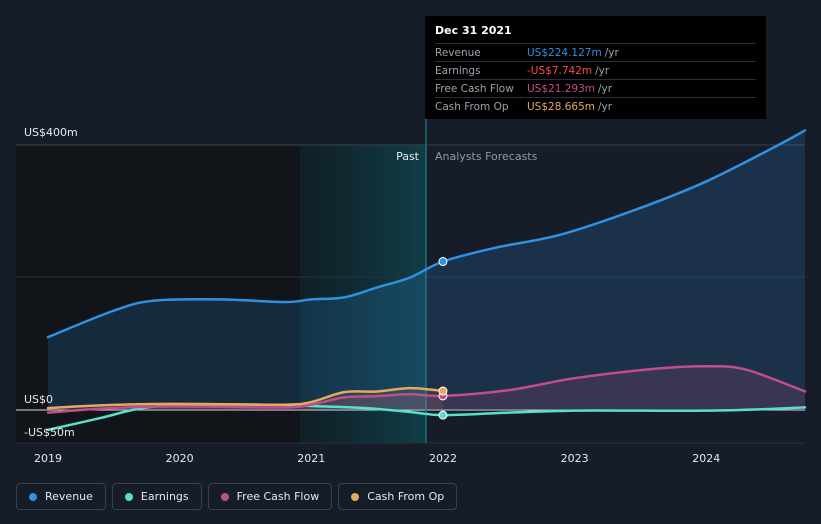 The height and width of the screenshot is (524, 821). I want to click on cash-from-op-point, so click(443, 391).